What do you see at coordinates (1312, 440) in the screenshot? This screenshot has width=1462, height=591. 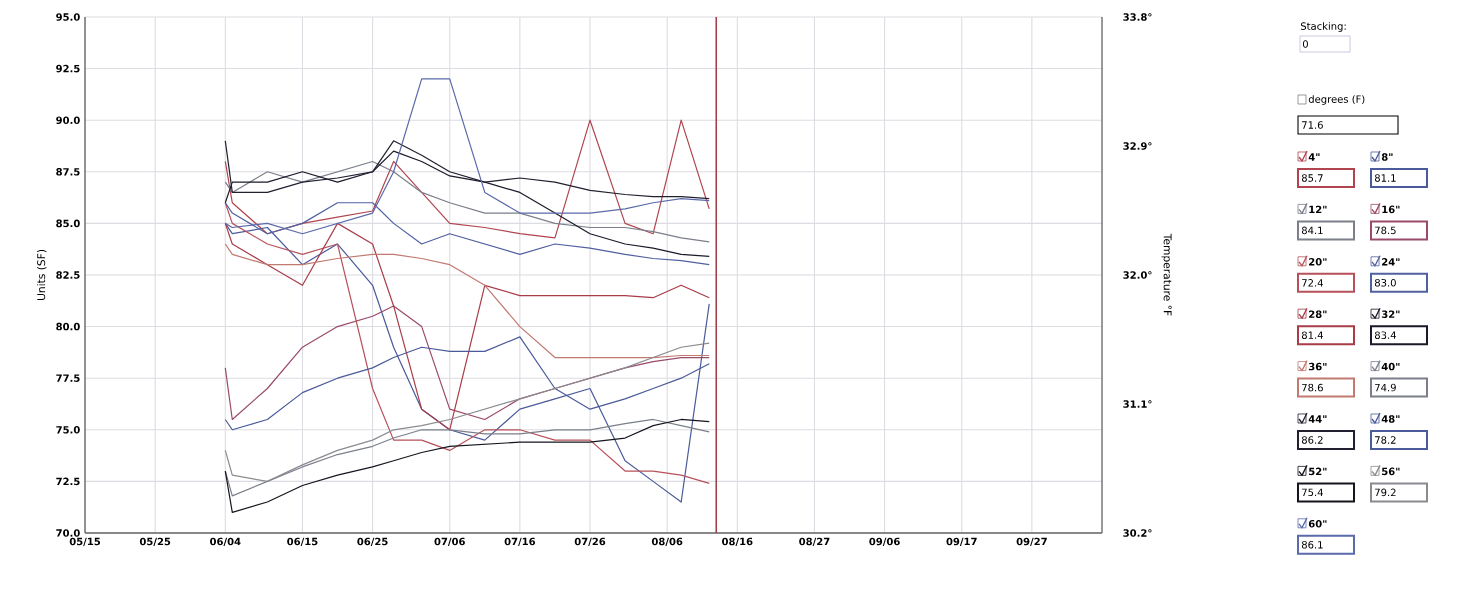 I see `text: 86.2` at bounding box center [1312, 440].